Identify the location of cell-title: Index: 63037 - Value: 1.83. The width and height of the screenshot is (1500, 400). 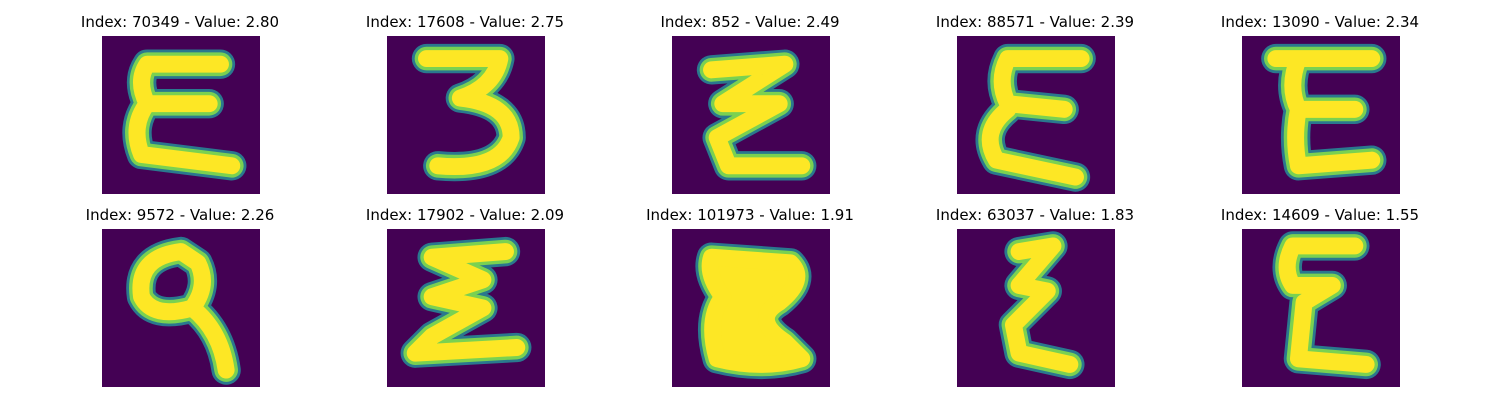
(1035, 215).